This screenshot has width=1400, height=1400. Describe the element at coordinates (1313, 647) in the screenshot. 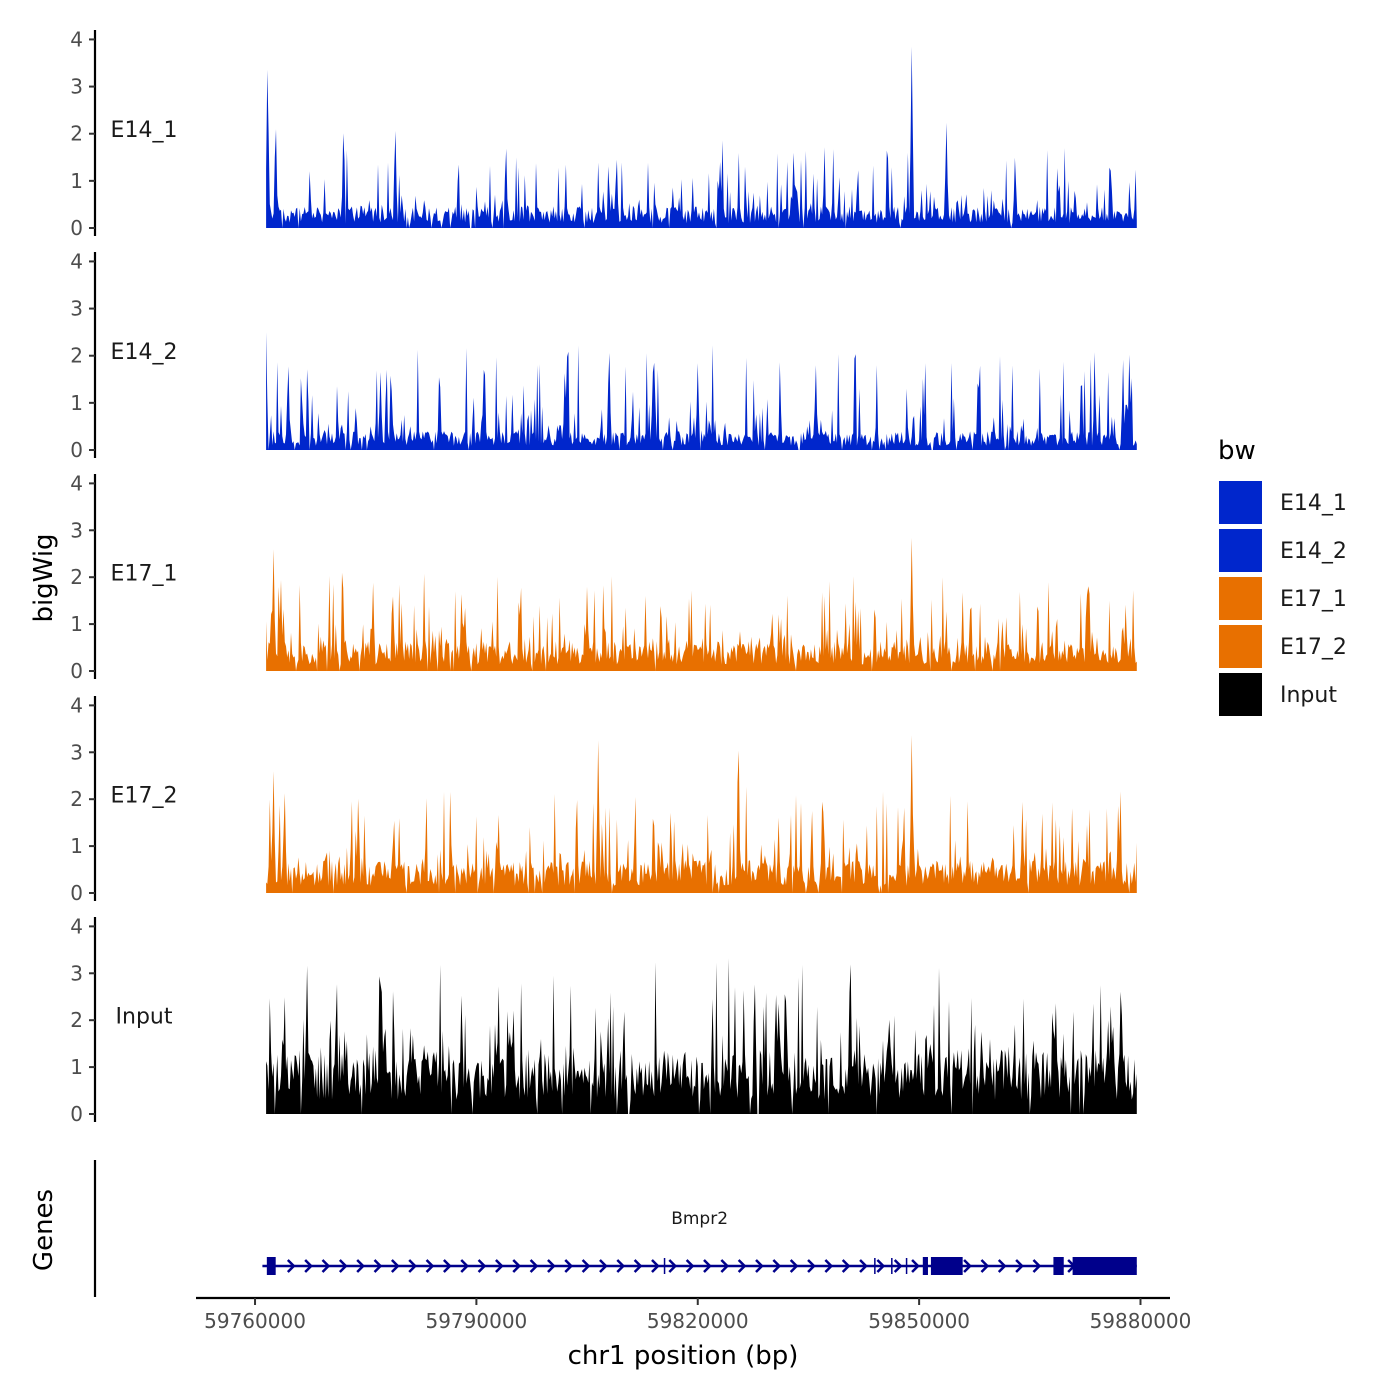

I see `legend-label: E17_2` at that location.